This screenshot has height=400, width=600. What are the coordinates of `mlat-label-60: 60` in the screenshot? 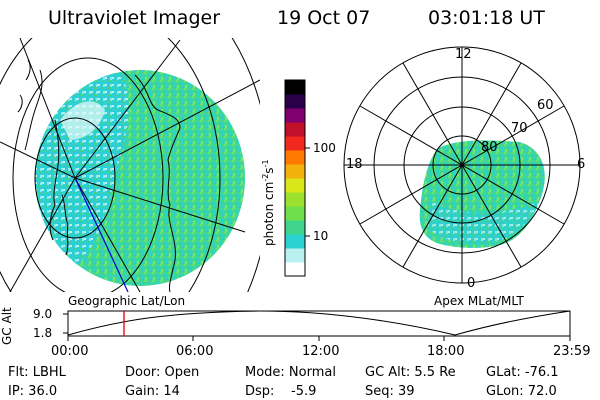 It's located at (545, 105).